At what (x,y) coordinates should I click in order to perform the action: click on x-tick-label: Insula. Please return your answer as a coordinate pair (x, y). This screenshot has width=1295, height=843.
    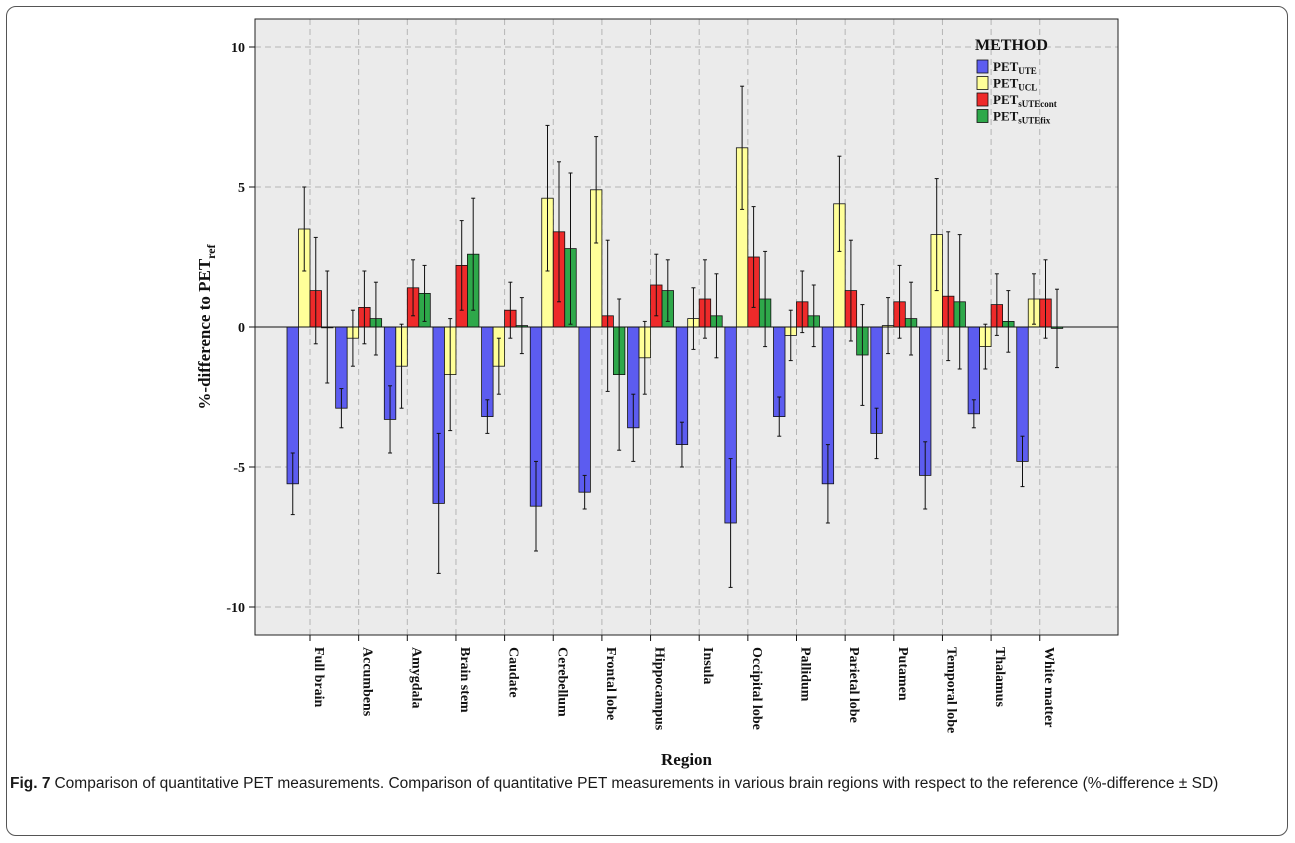
    Looking at the image, I should click on (707, 665).